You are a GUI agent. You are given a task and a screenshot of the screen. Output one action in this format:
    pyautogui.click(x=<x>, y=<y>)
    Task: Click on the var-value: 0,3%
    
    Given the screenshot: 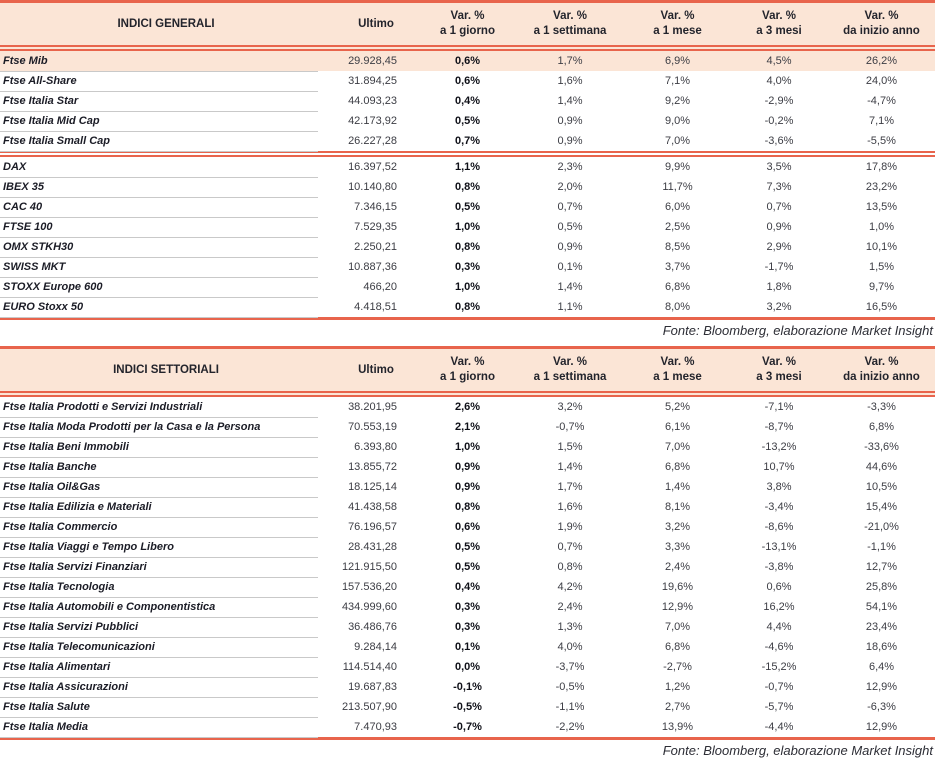 What is the action you would take?
    pyautogui.click(x=467, y=627)
    